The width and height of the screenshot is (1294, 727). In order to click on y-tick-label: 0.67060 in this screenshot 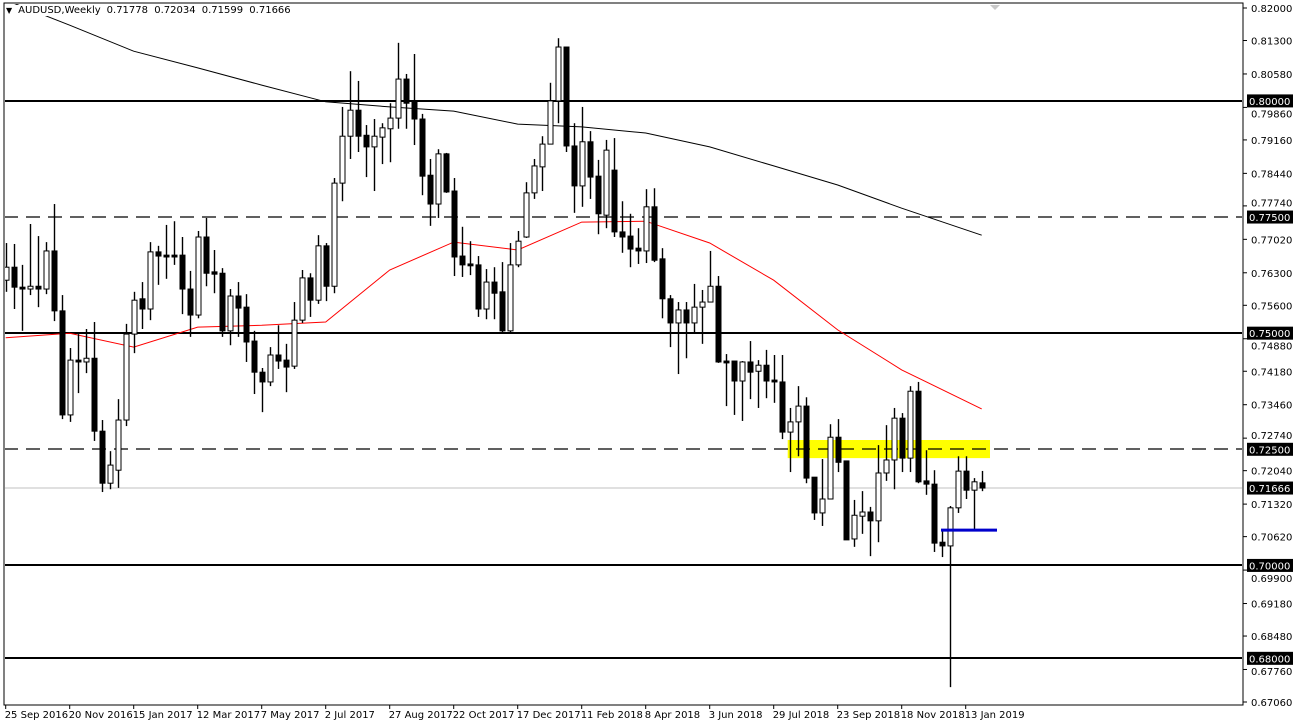, I will do `click(1271, 703)`.